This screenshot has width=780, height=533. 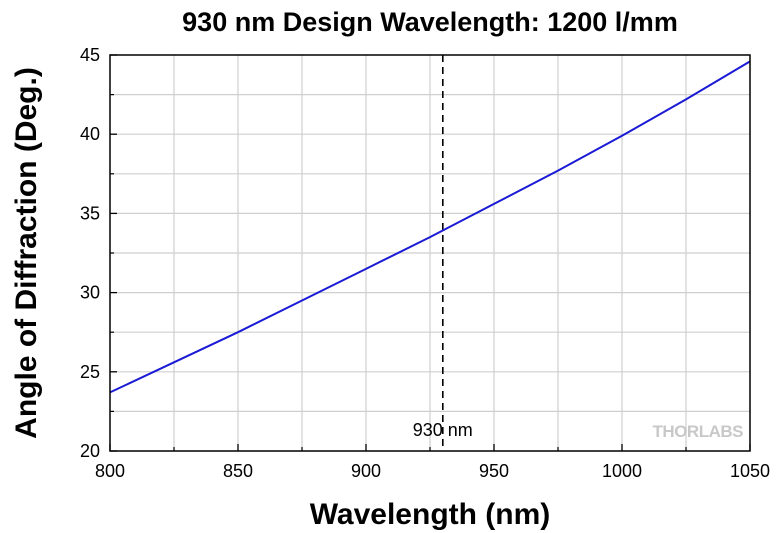 What do you see at coordinates (90, 134) in the screenshot?
I see `y-tick-label: 40` at bounding box center [90, 134].